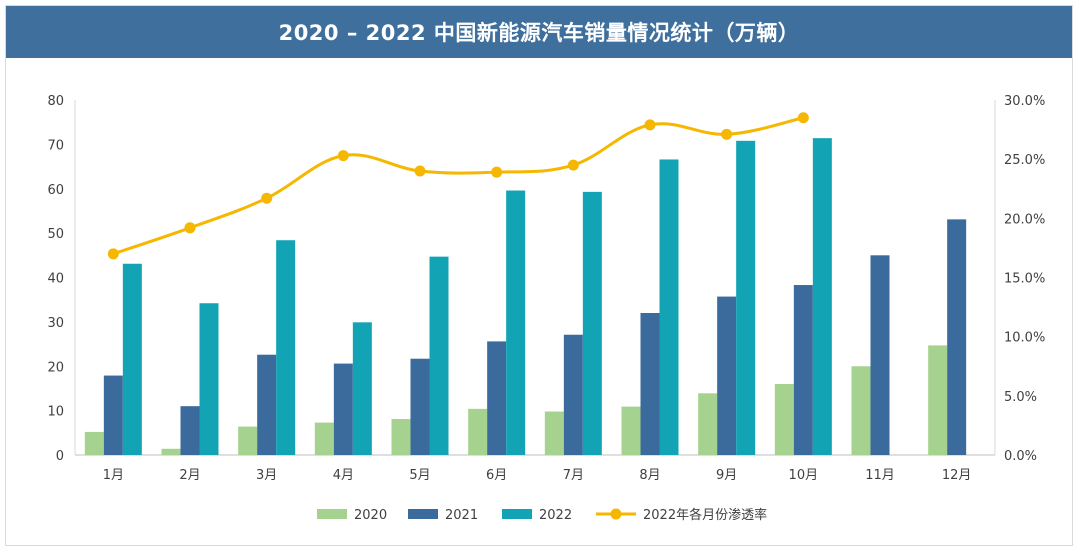 Image resolution: width=1080 pixels, height=553 pixels. I want to click on x-tick-label: 11月, so click(880, 475).